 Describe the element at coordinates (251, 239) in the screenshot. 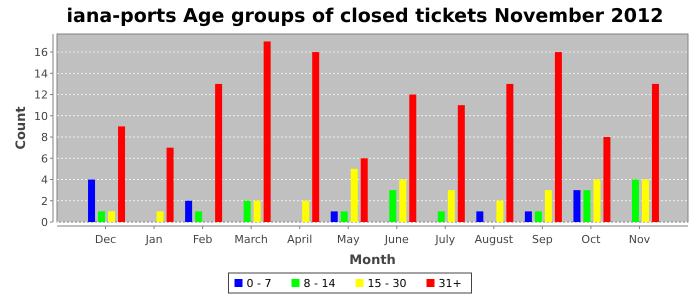

I see `x-tick-label: March` at that location.